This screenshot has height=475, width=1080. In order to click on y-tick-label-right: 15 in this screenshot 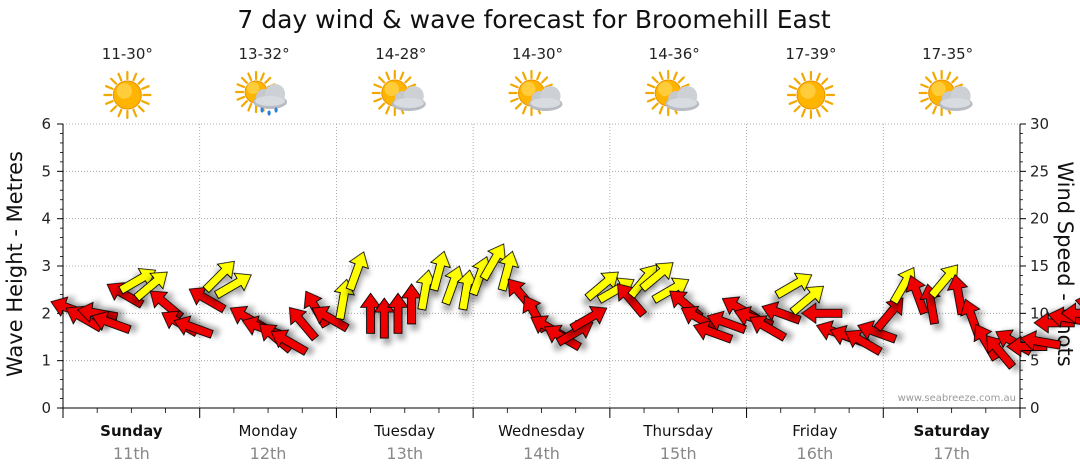, I will do `click(1039, 266)`.